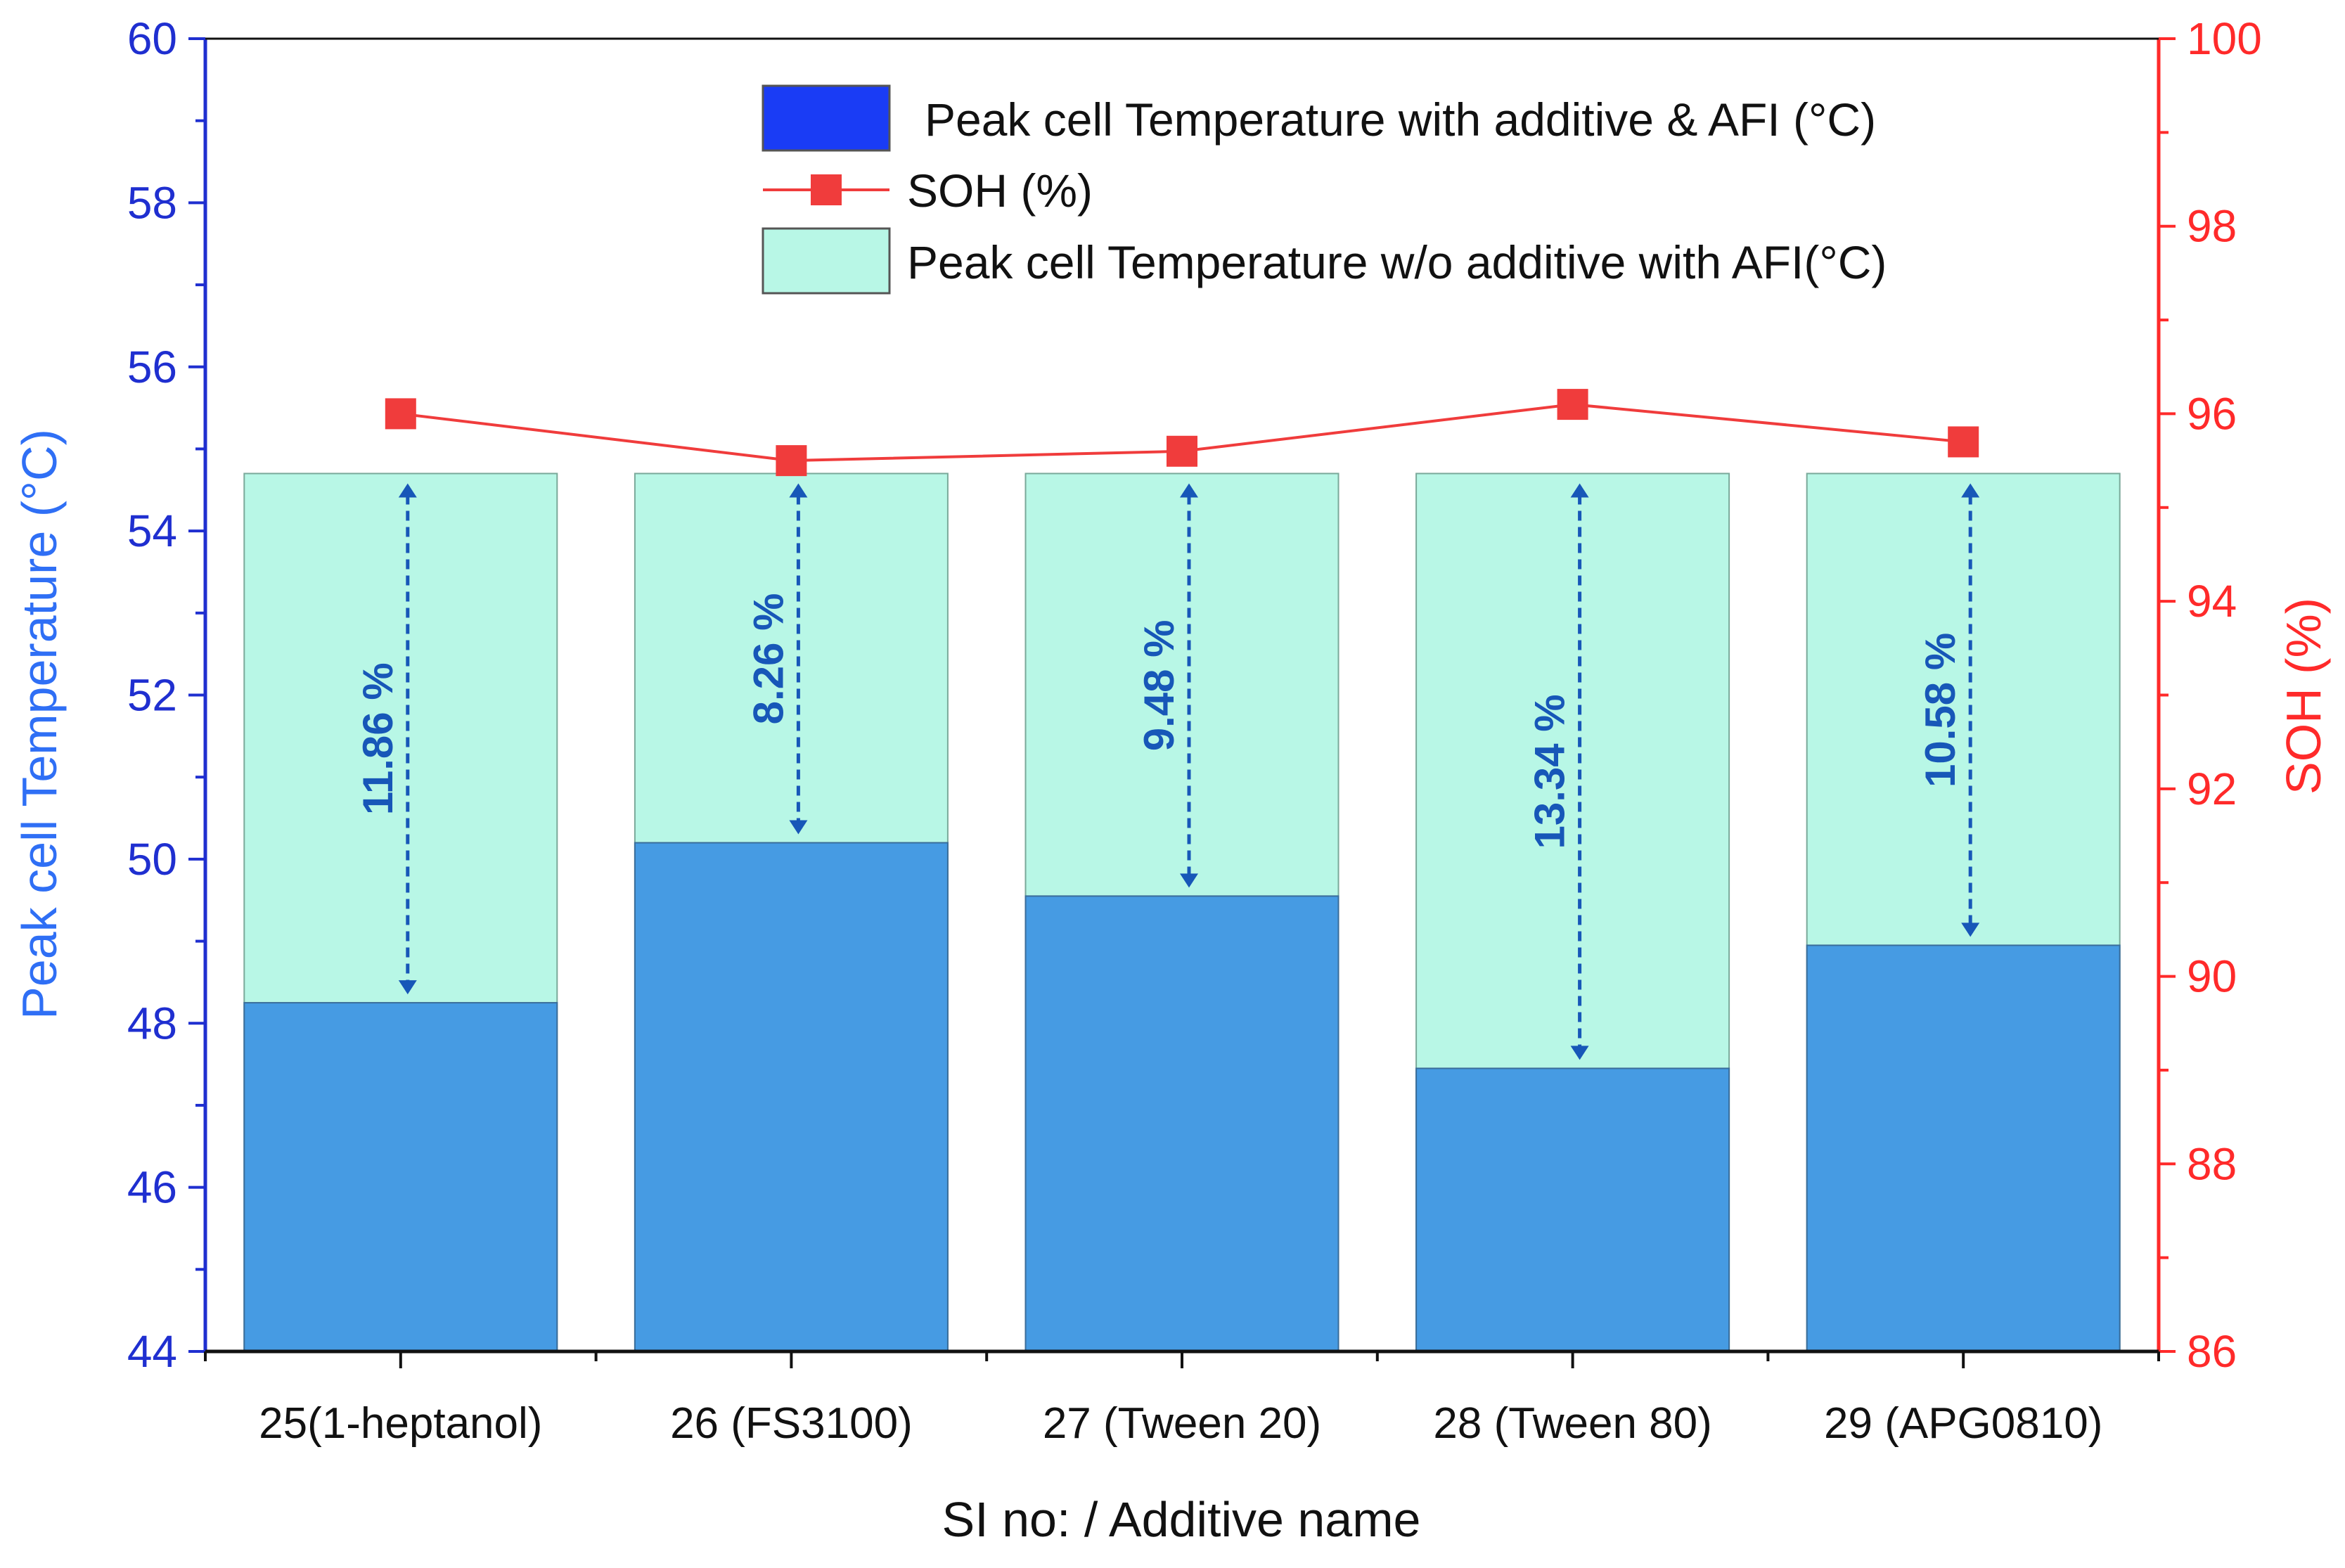 The image size is (2345, 1568). Describe the element at coordinates (827, 118) in the screenshot. I see `legend-swatch-with-additive` at that location.